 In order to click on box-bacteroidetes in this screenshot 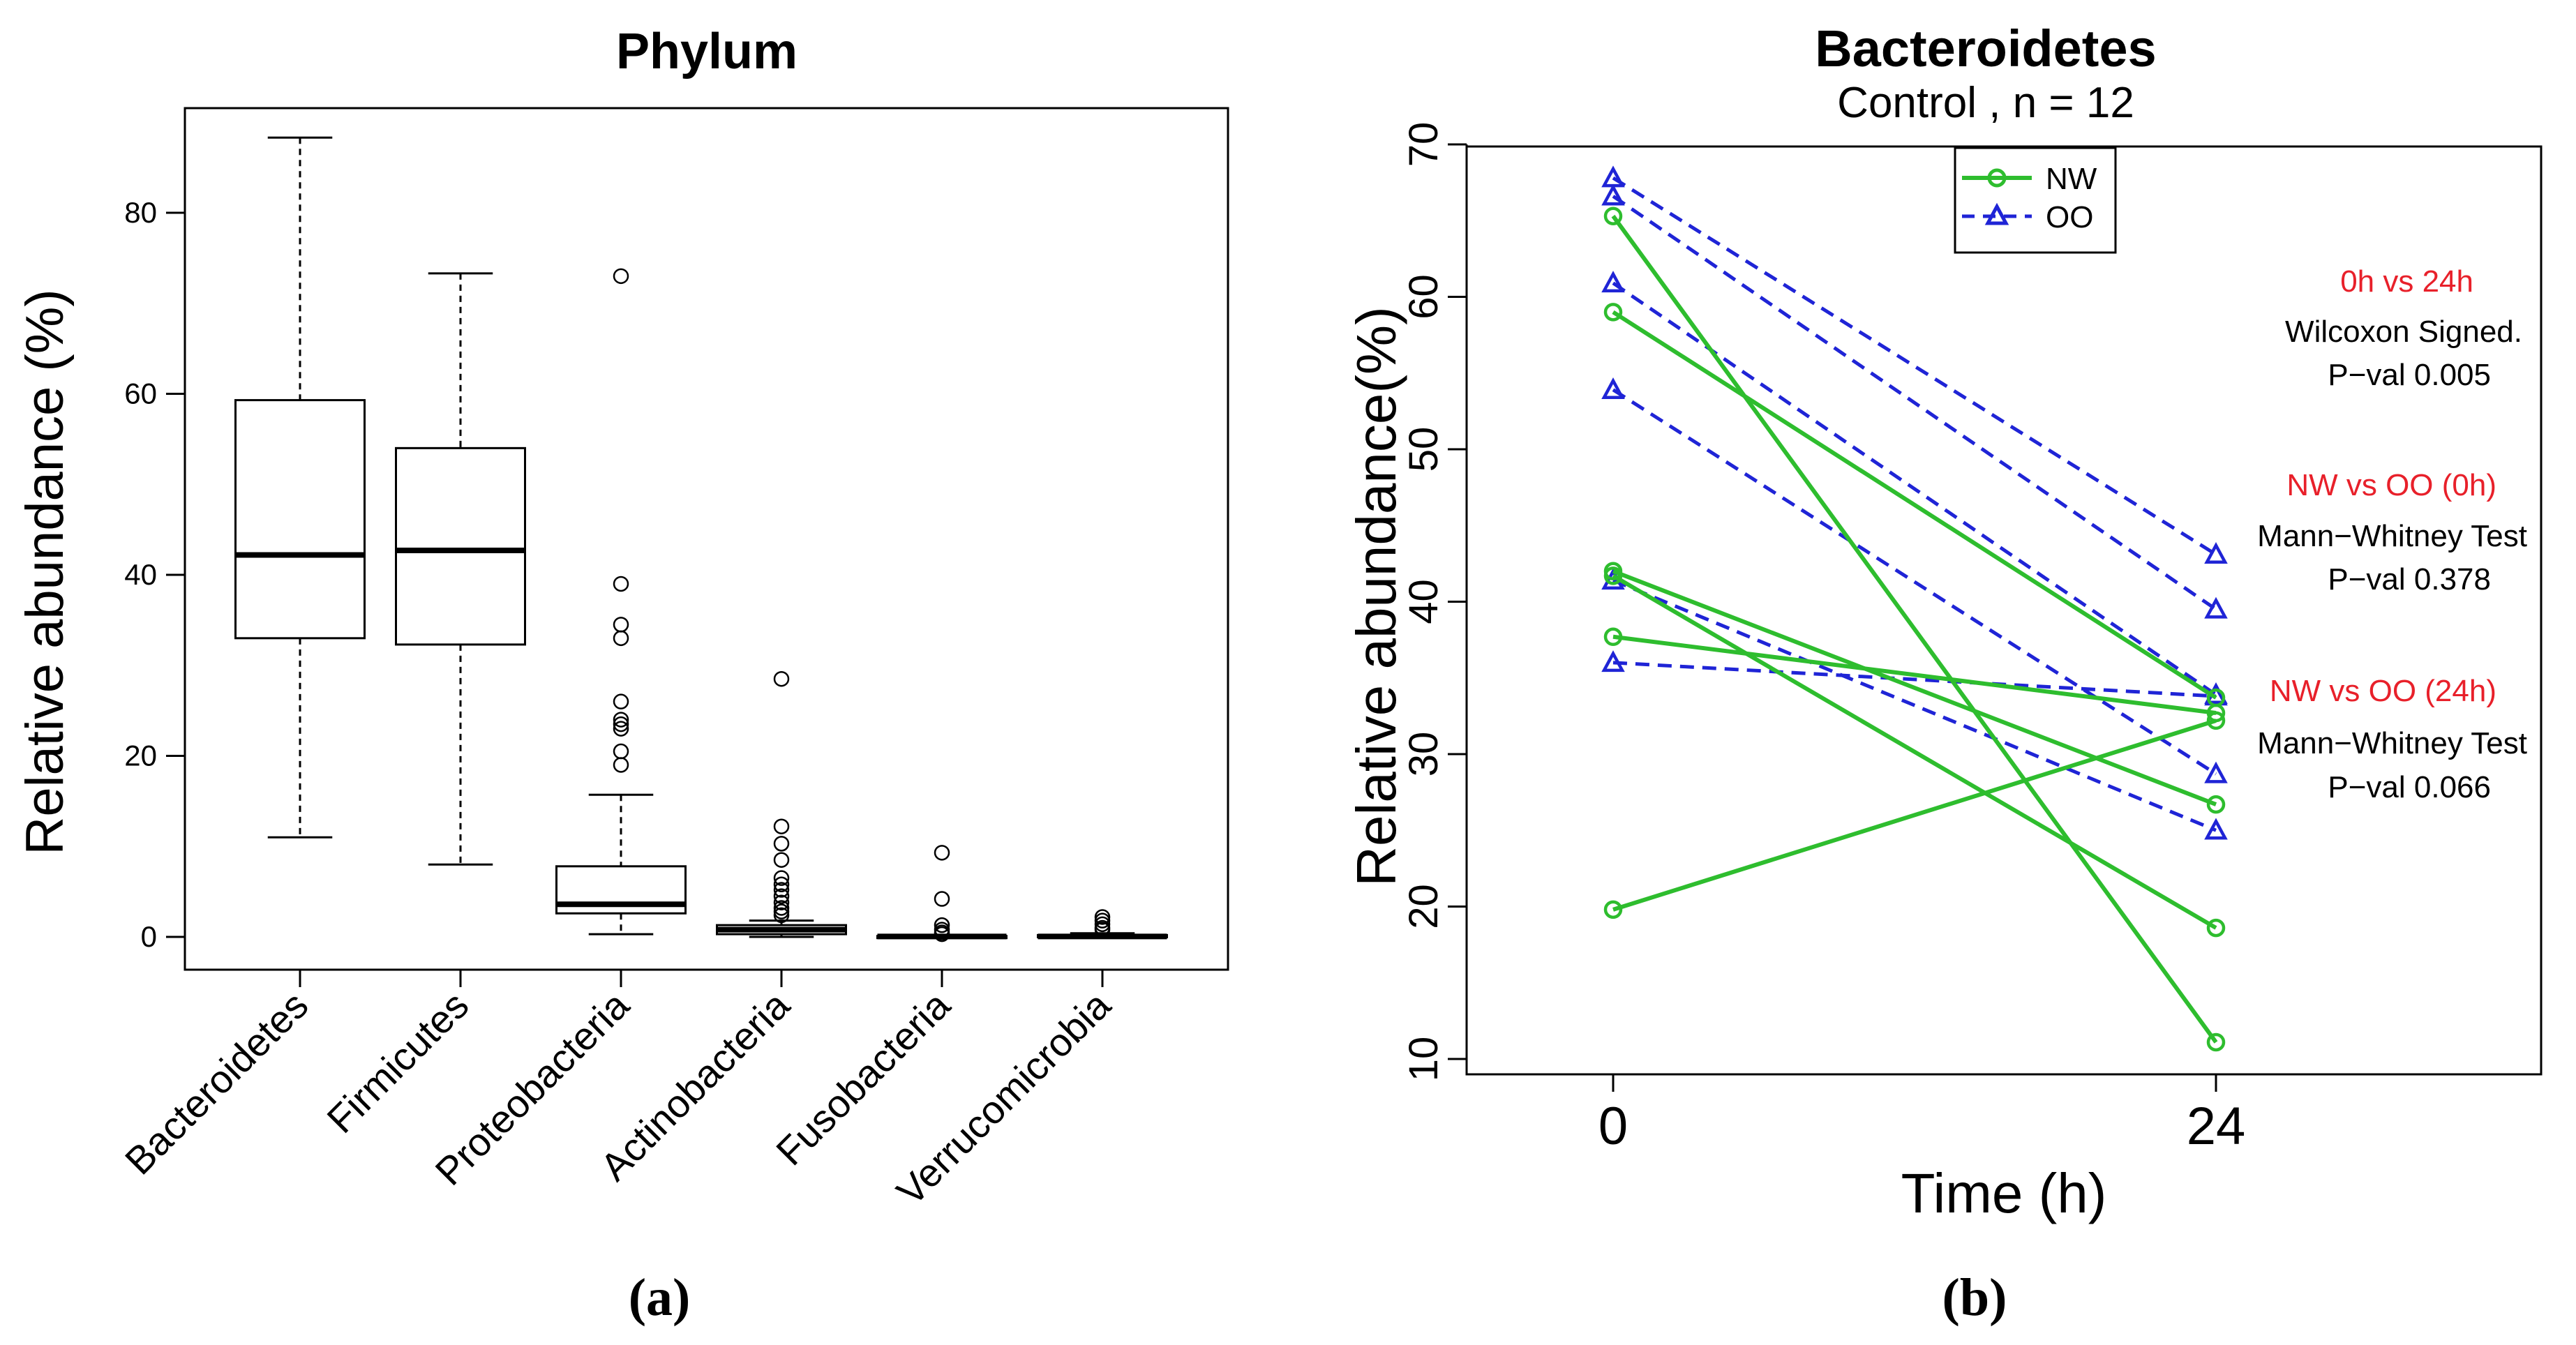, I will do `click(300, 487)`.